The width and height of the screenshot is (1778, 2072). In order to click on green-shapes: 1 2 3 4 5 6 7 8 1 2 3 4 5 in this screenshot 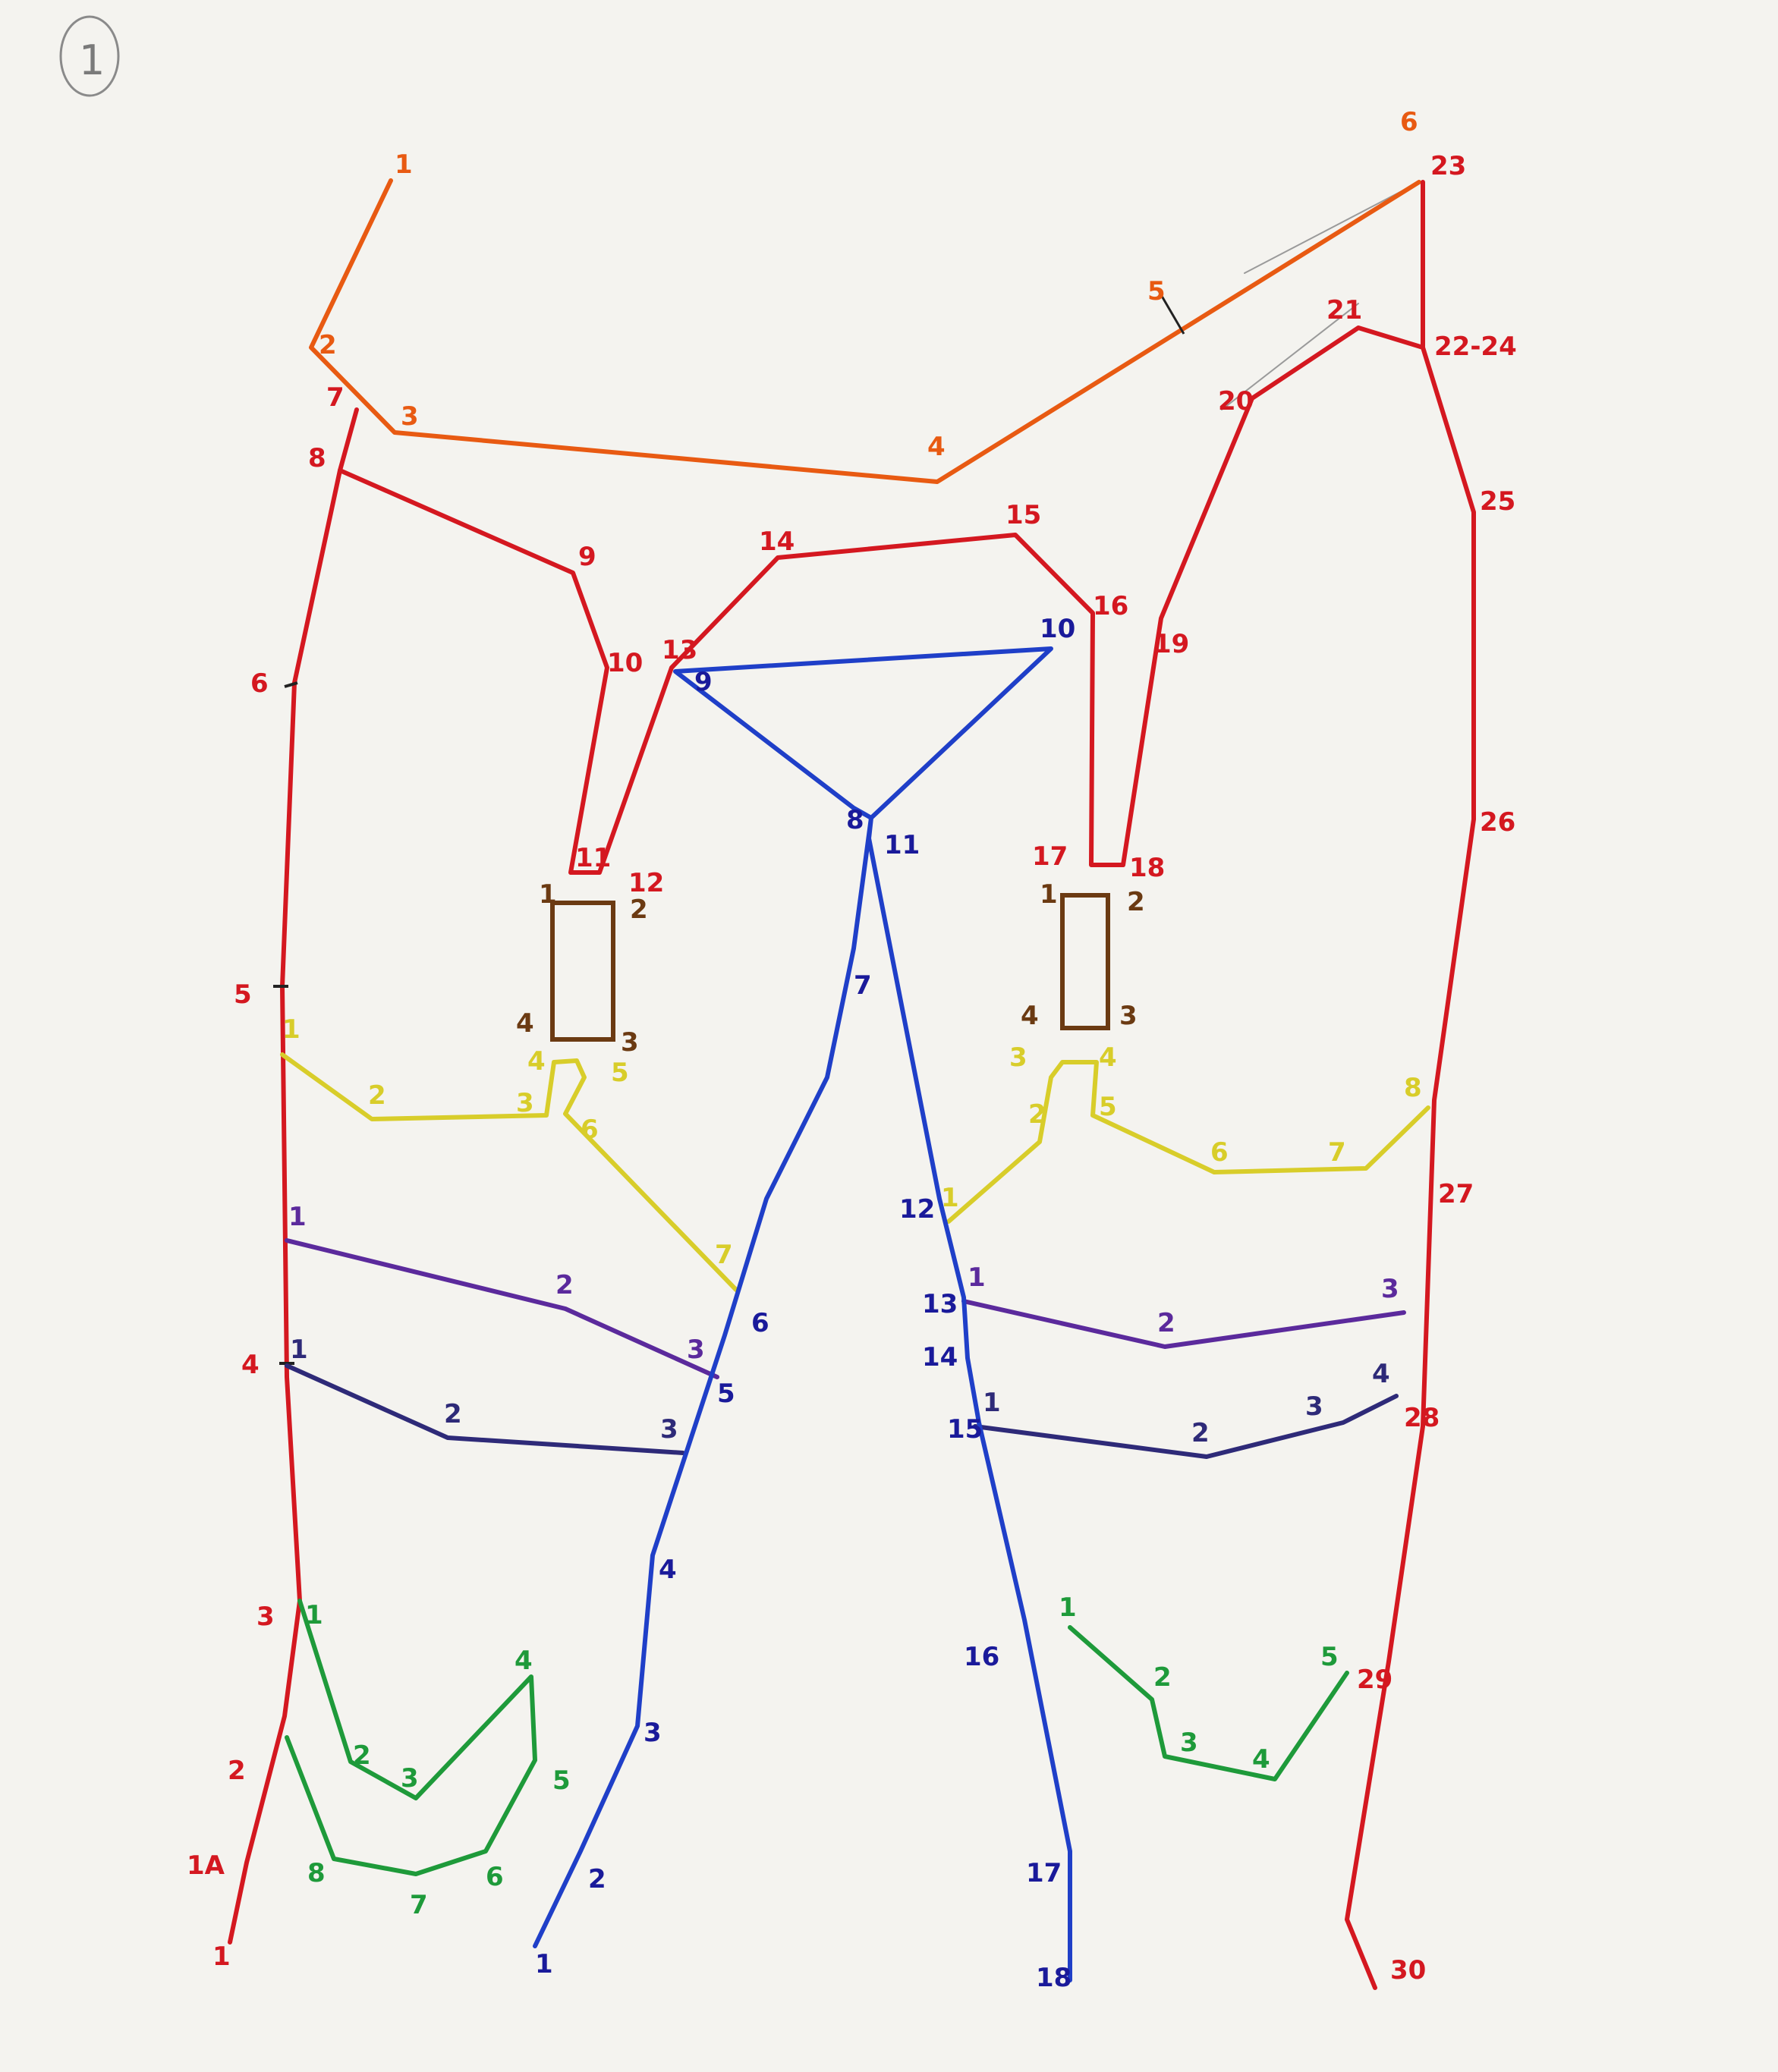, I will do `click(817, 1757)`.